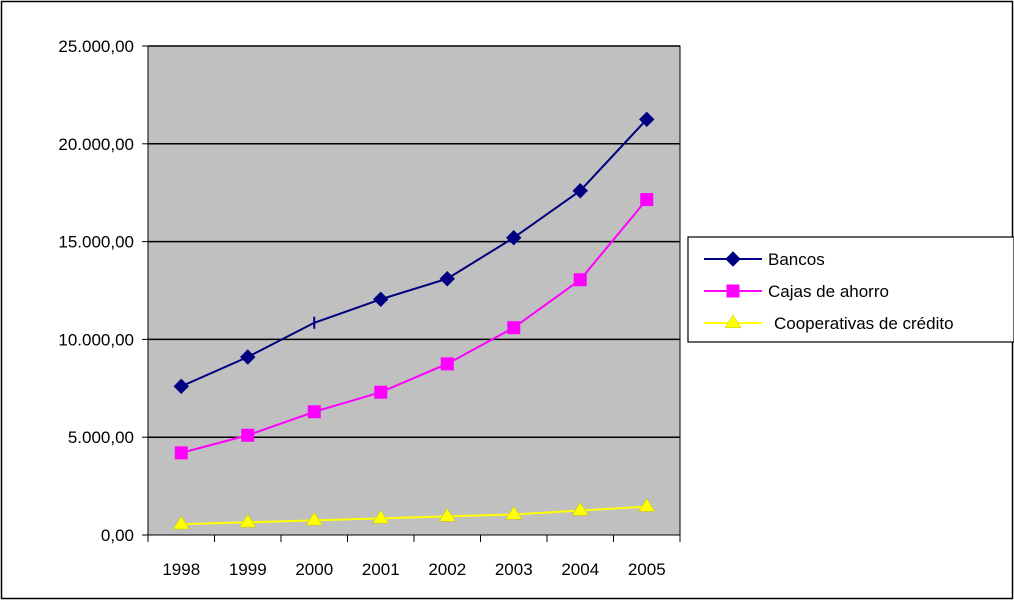 This screenshot has width=1014, height=605. What do you see at coordinates (381, 569) in the screenshot?
I see `x-tick-label: 2001` at bounding box center [381, 569].